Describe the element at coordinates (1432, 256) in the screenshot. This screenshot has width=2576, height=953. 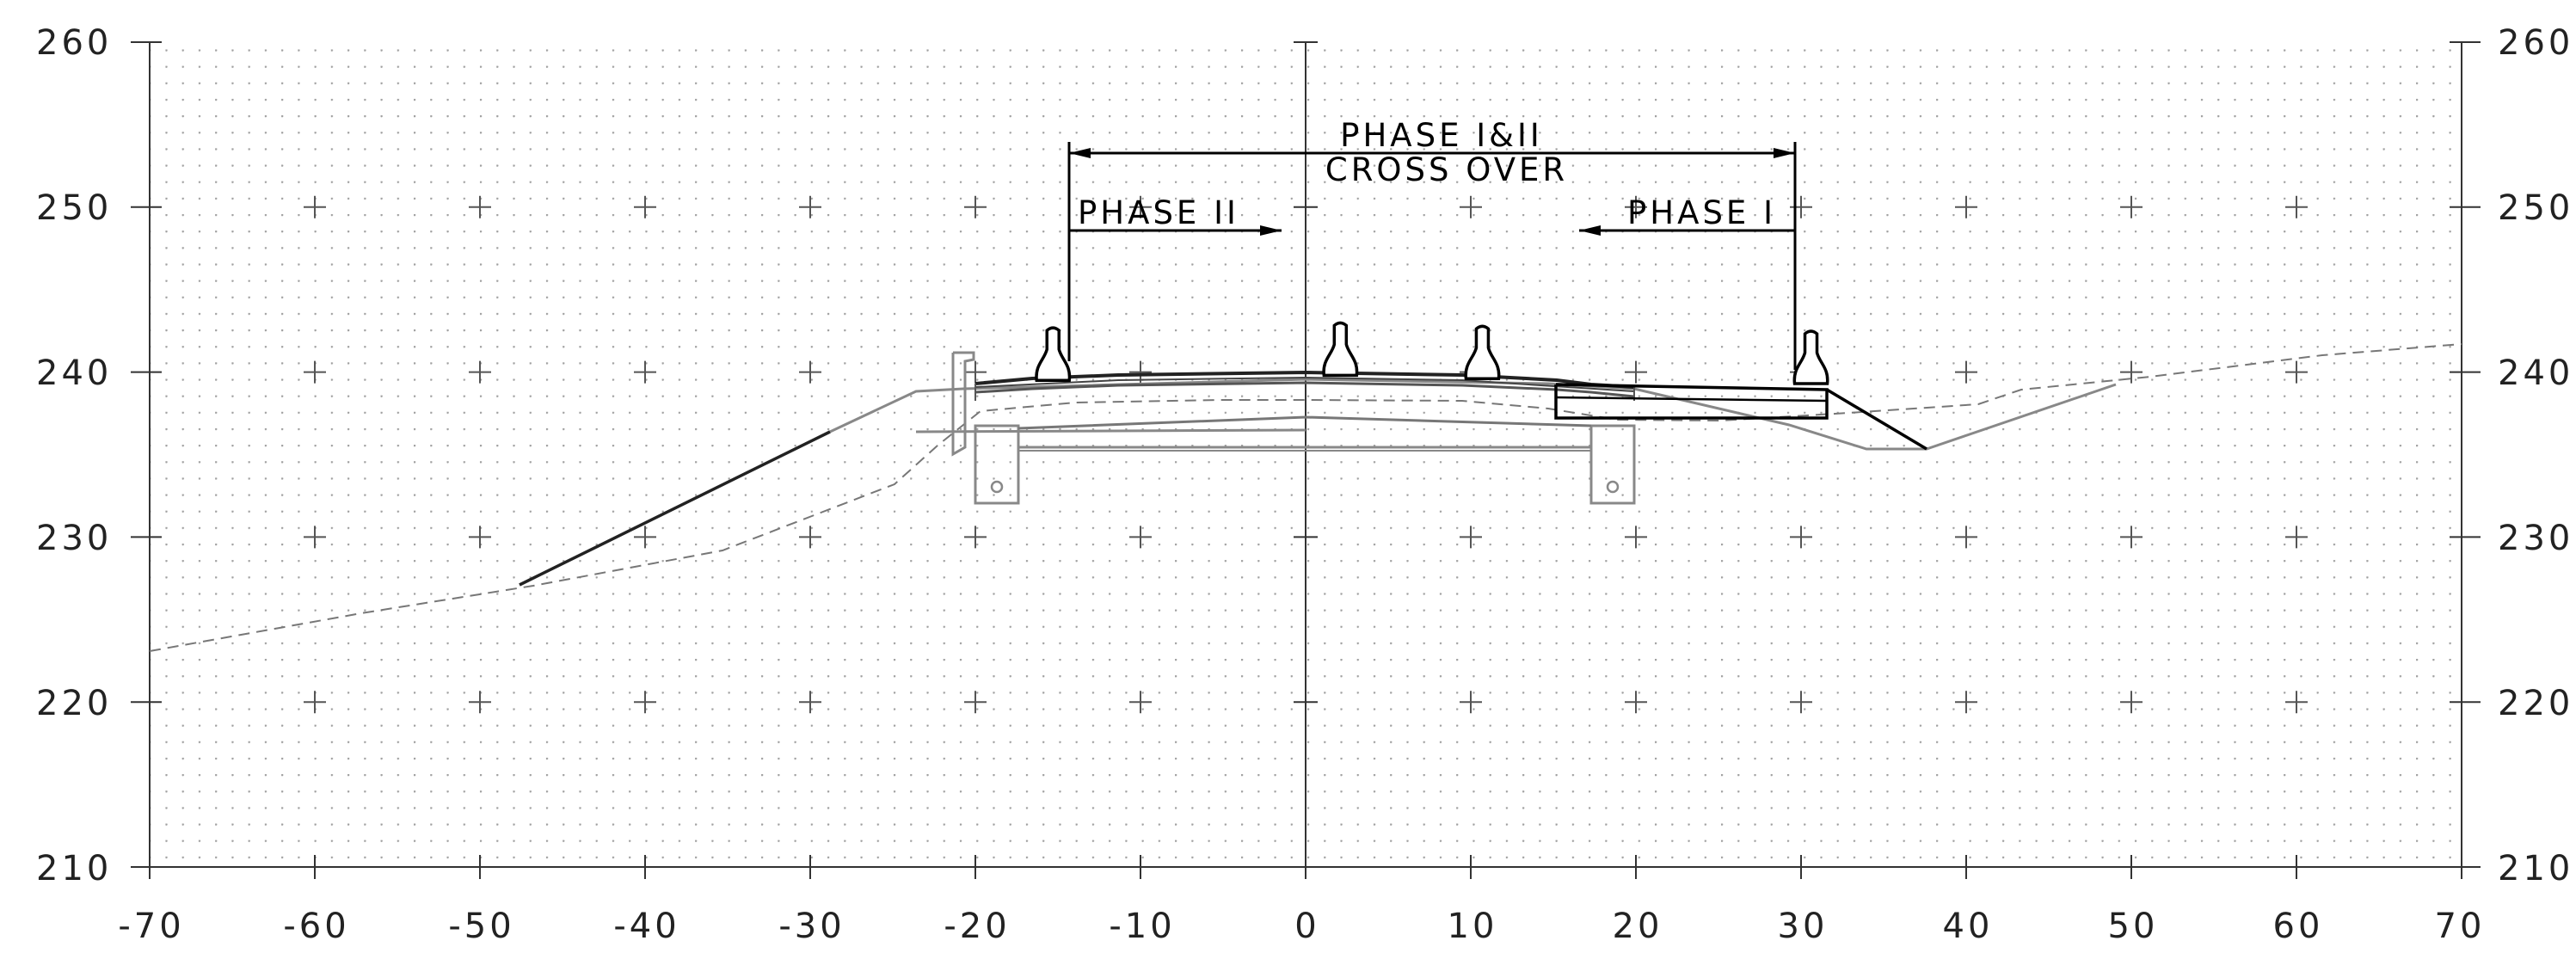
I see `crossover-dimension` at that location.